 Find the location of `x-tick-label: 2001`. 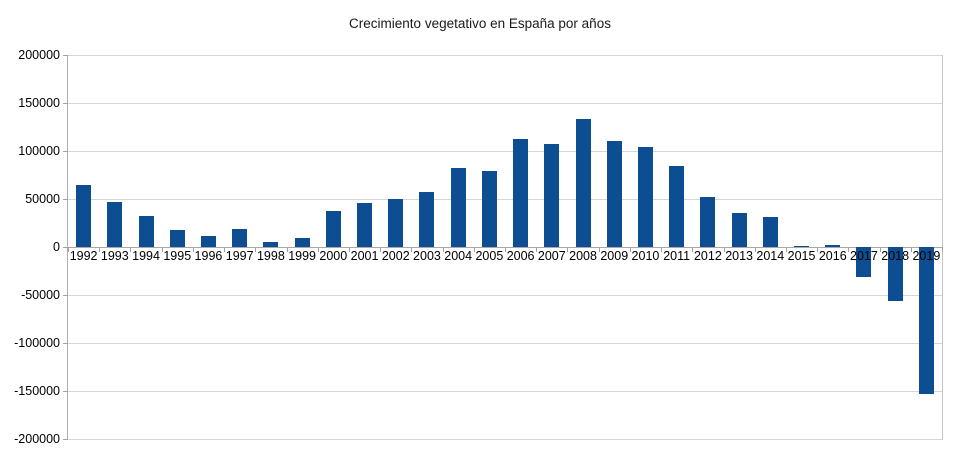

x-tick-label: 2001 is located at coordinates (364, 256).